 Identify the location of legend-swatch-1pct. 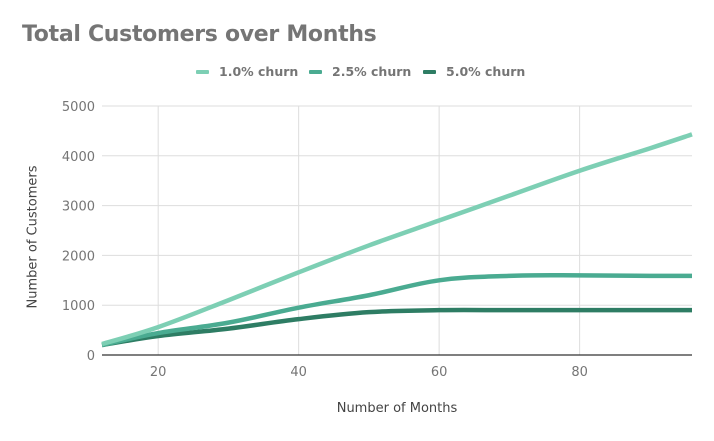
(202, 71).